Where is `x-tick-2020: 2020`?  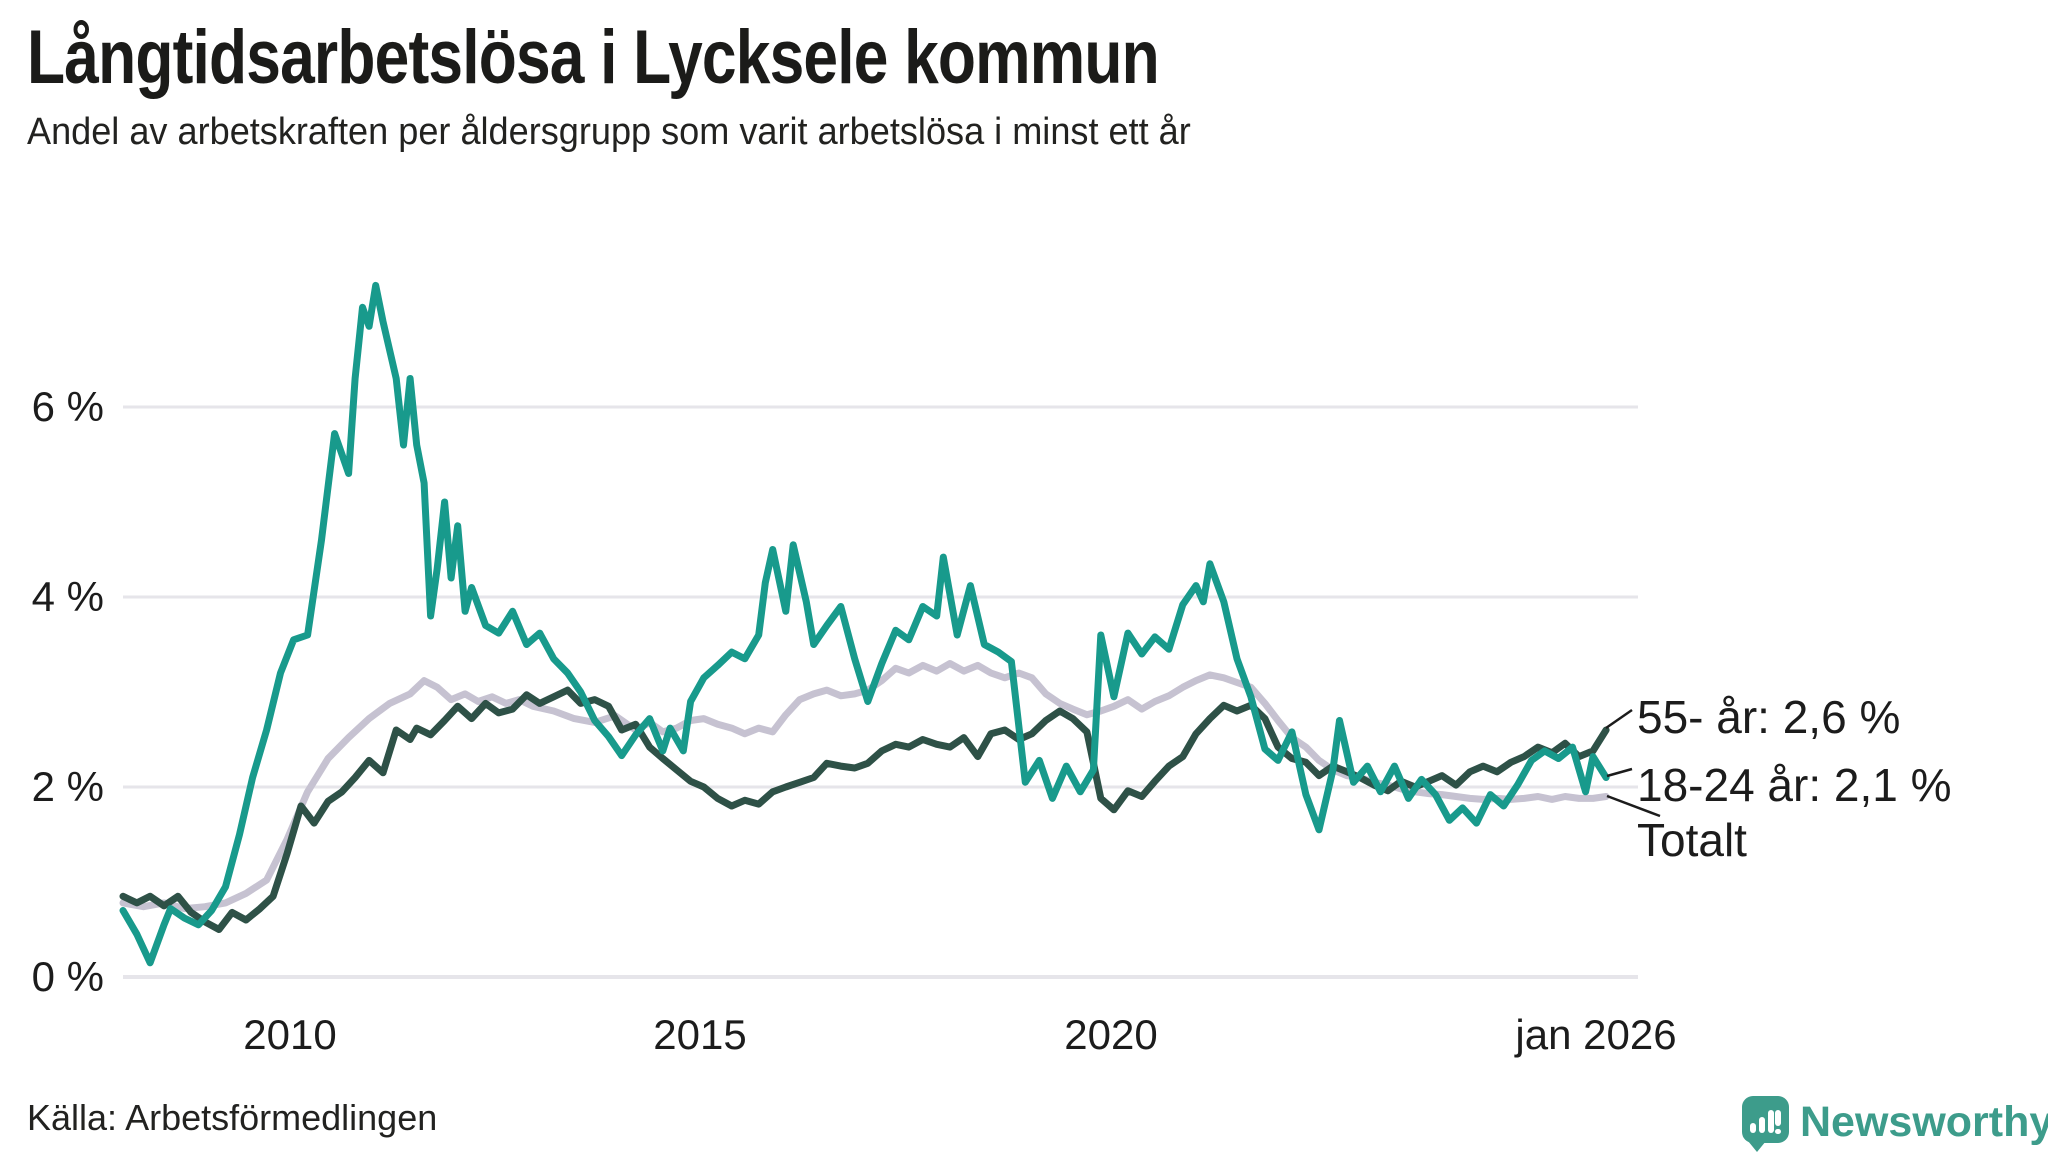 x-tick-2020: 2020 is located at coordinates (1111, 1034).